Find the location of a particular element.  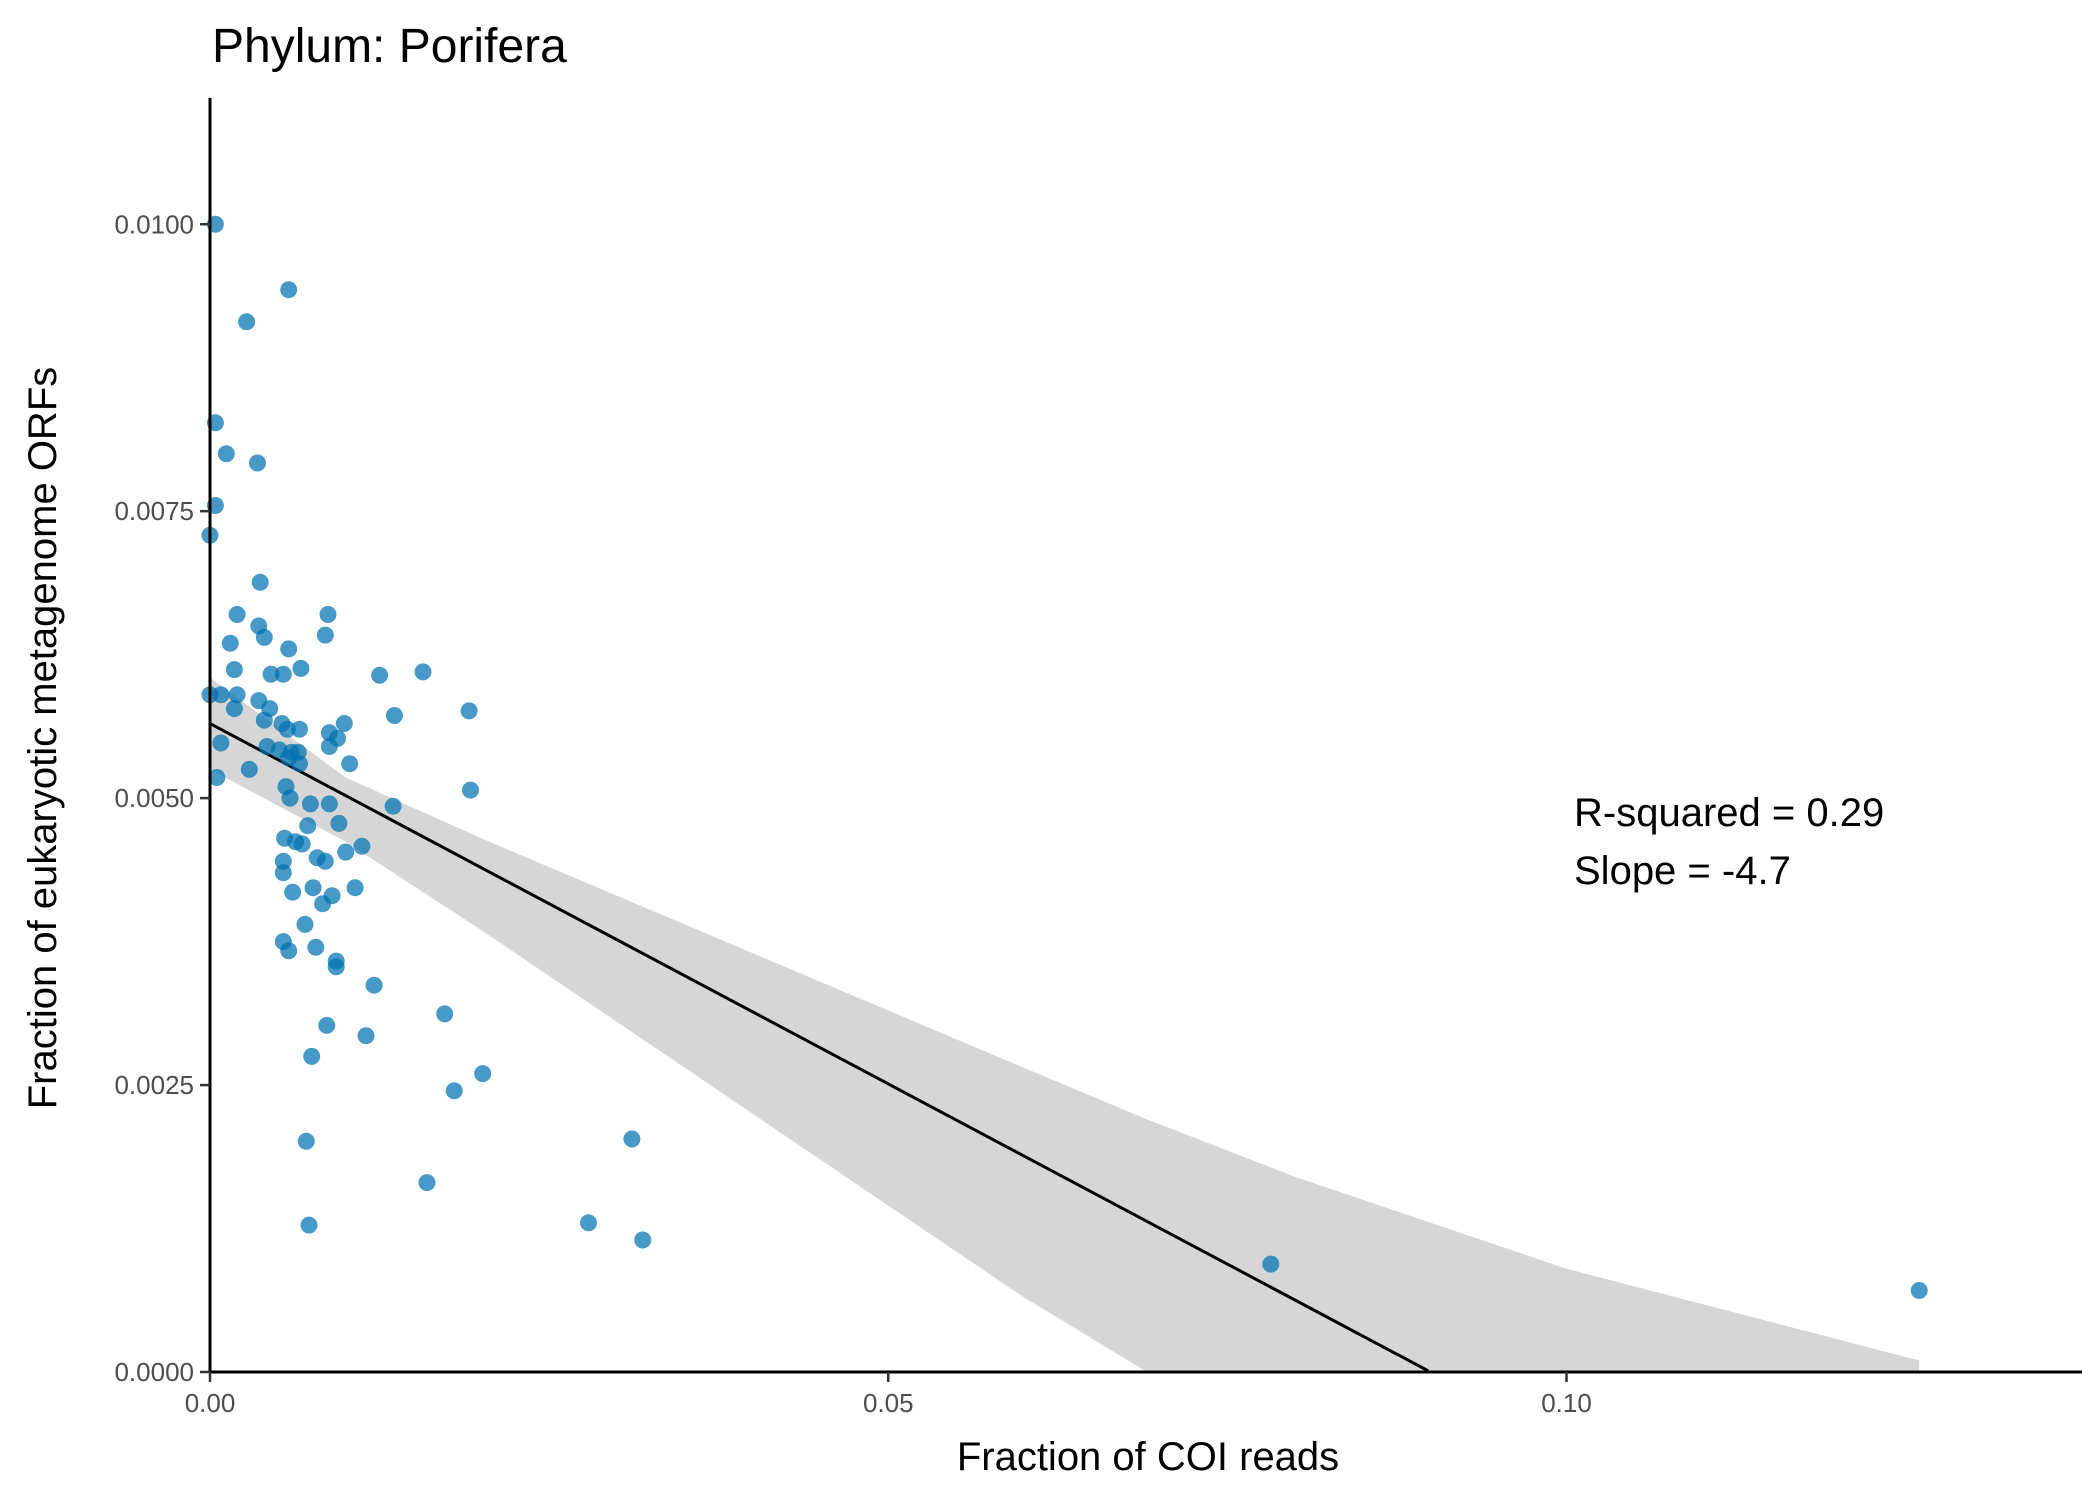

r-squared-annotation: R-squared = 0.29 is located at coordinates (1729, 813).